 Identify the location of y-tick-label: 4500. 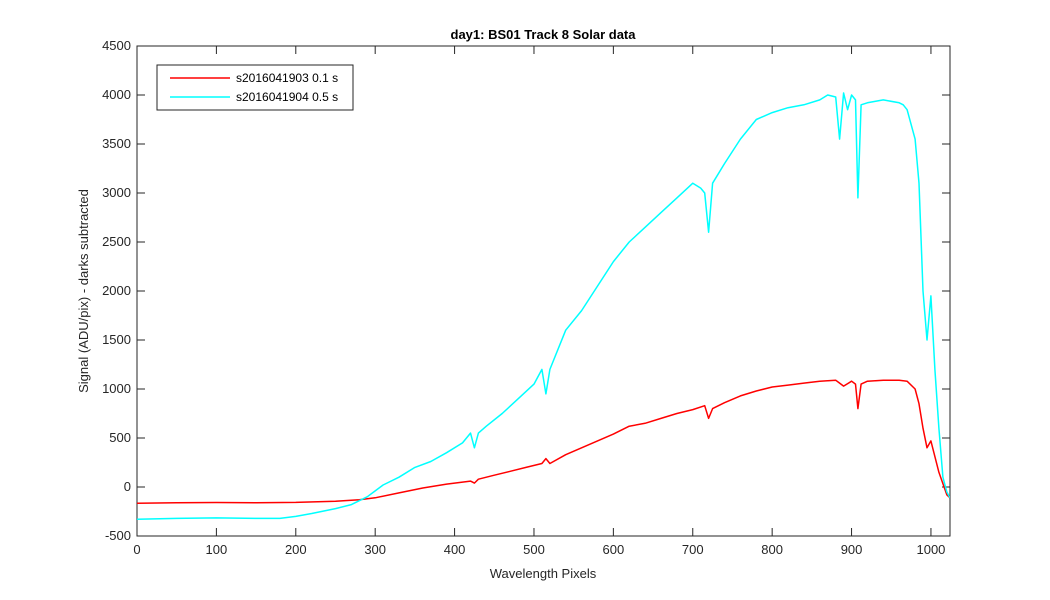
(116, 45).